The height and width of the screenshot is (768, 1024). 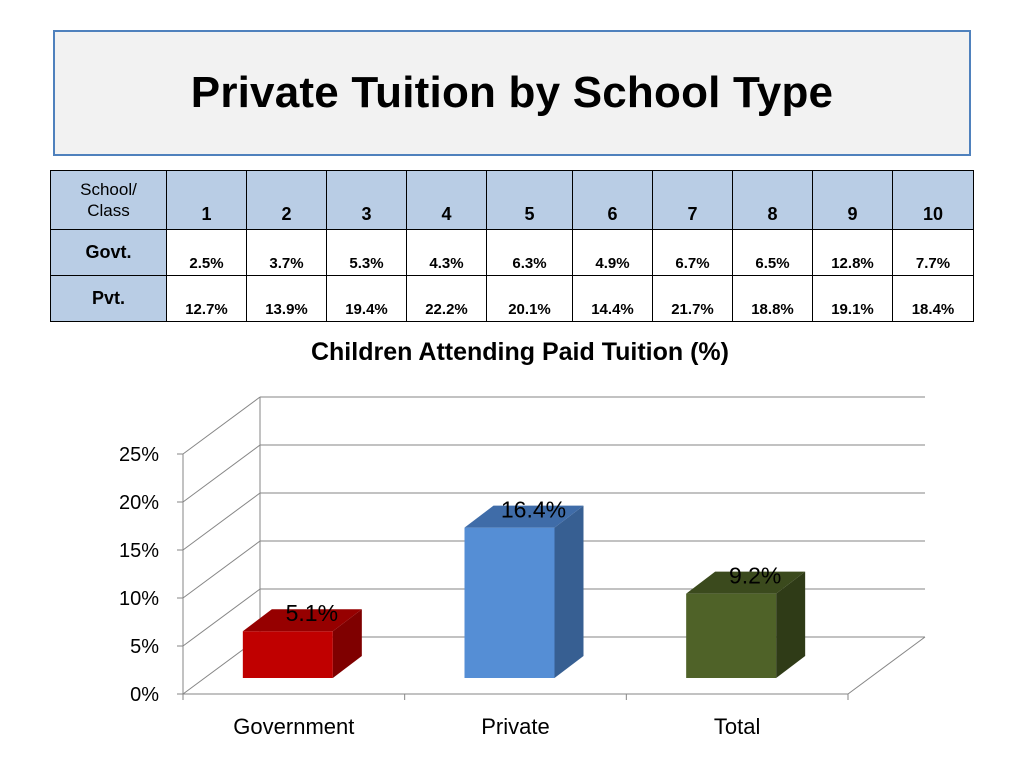 I want to click on y-tick-label: 15%, so click(x=139, y=551).